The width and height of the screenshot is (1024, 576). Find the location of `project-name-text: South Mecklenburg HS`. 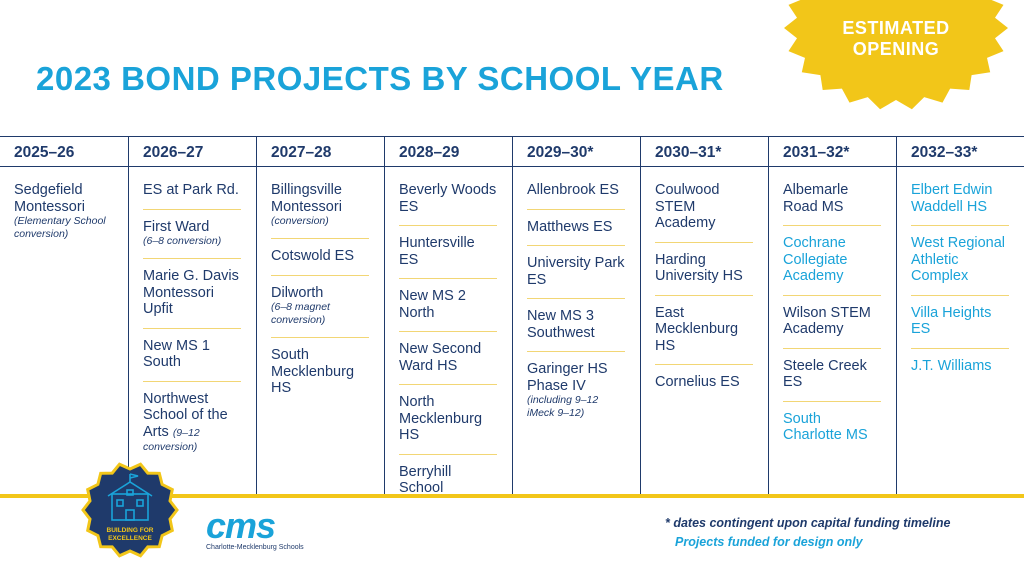

project-name-text: South Mecklenburg HS is located at coordinates (313, 371).